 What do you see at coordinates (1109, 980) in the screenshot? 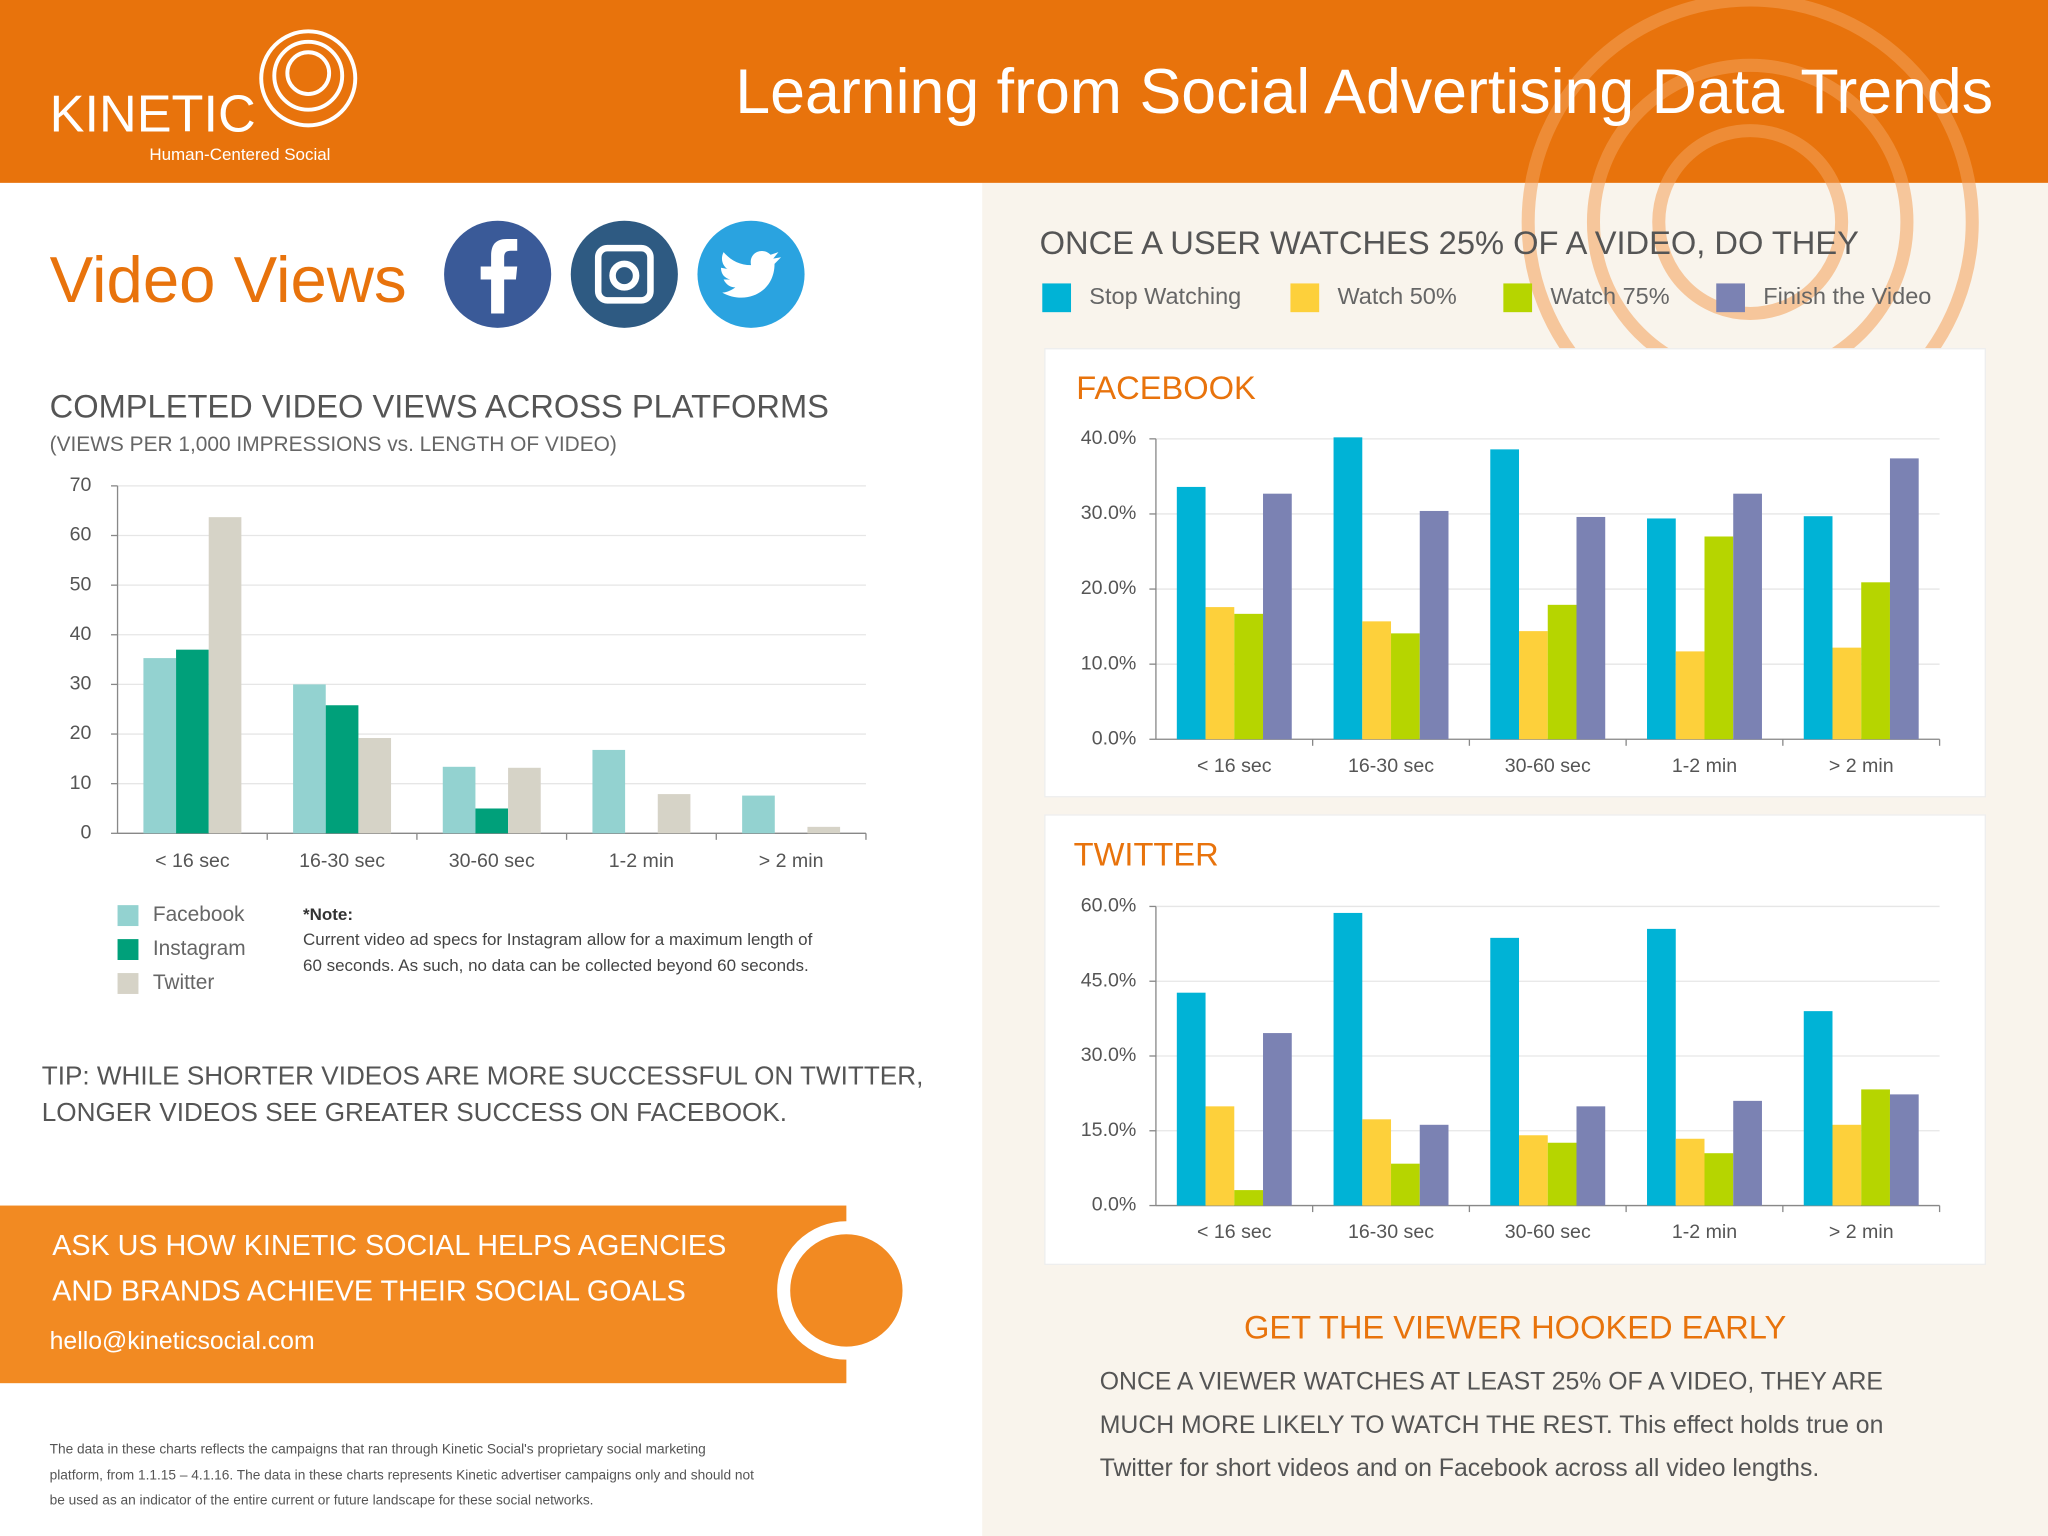
I see `y-tick-label: 45.0%` at bounding box center [1109, 980].